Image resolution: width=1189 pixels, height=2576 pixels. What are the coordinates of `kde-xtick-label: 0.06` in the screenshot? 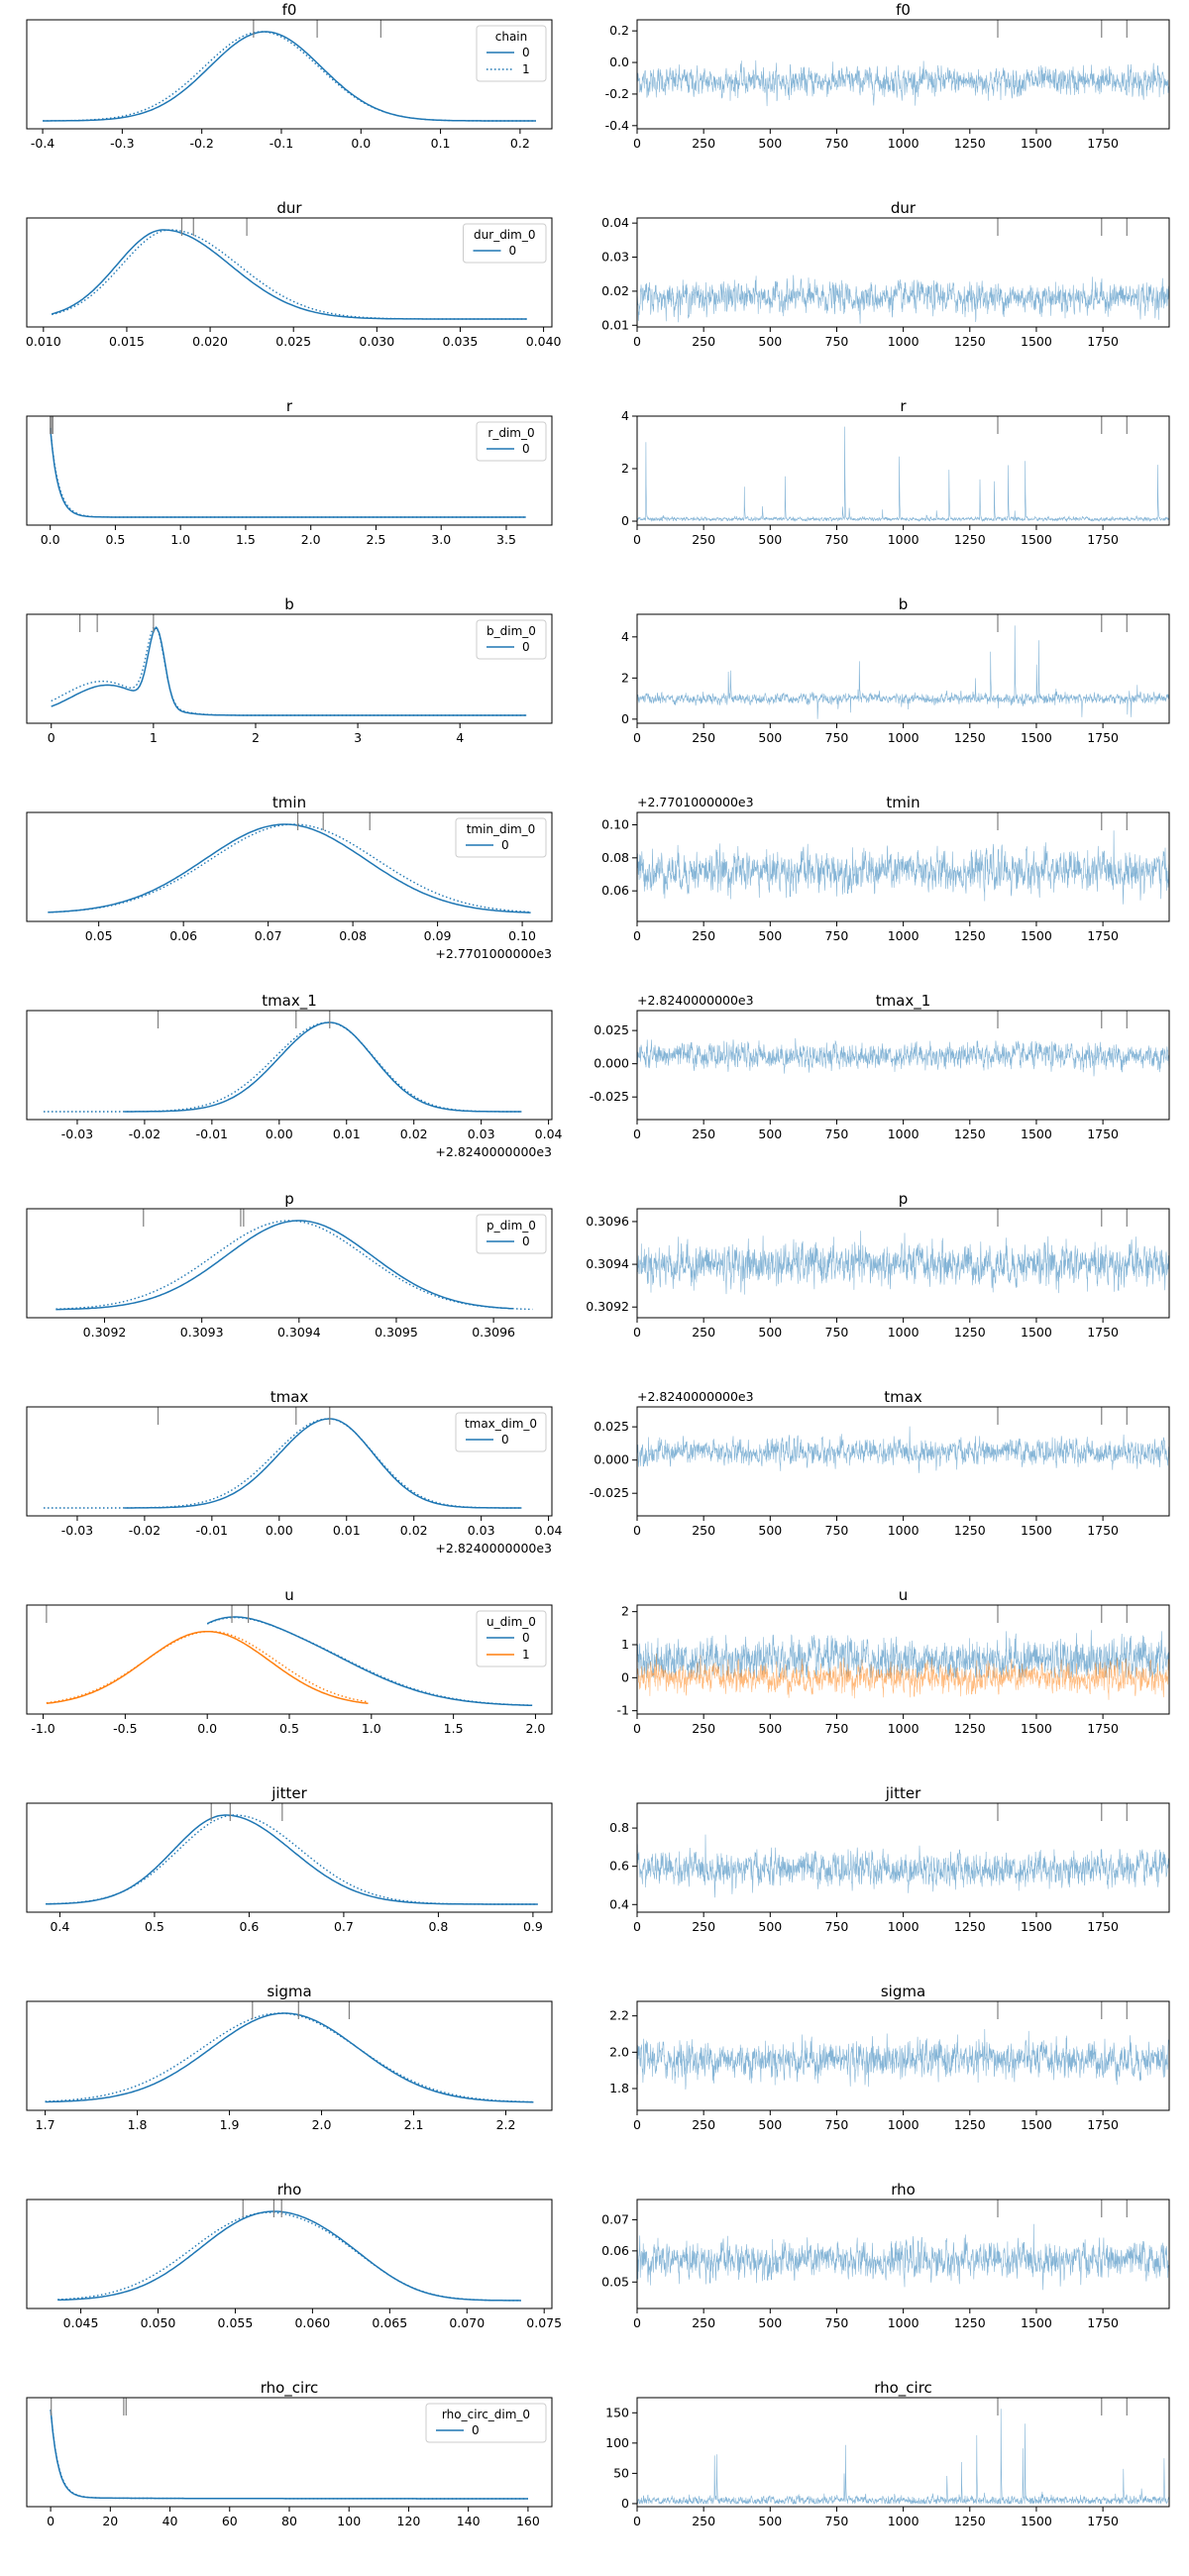 It's located at (183, 936).